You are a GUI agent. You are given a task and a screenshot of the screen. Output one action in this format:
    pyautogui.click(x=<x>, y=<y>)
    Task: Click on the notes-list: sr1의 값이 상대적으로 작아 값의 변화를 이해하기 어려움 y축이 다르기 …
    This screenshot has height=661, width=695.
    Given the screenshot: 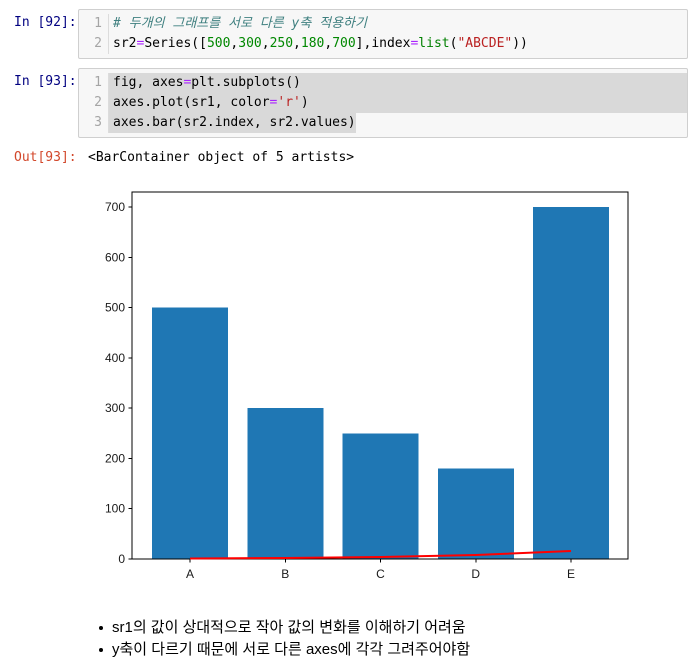 What is the action you would take?
    pyautogui.click(x=392, y=639)
    